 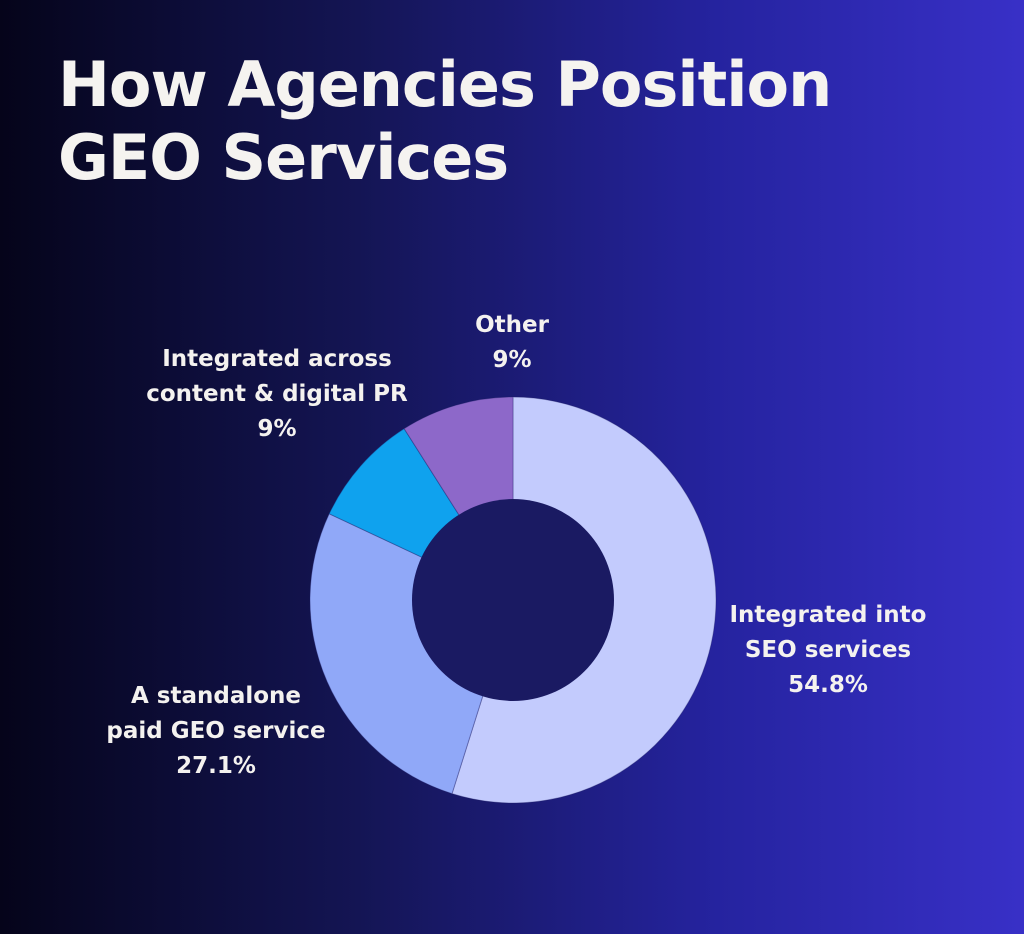 I want to click on slice-value-label: 54.8%, so click(x=828, y=685).